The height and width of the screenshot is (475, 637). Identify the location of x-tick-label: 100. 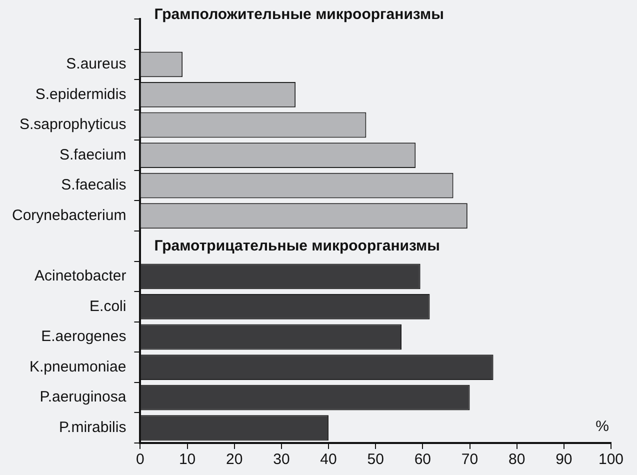
(611, 459).